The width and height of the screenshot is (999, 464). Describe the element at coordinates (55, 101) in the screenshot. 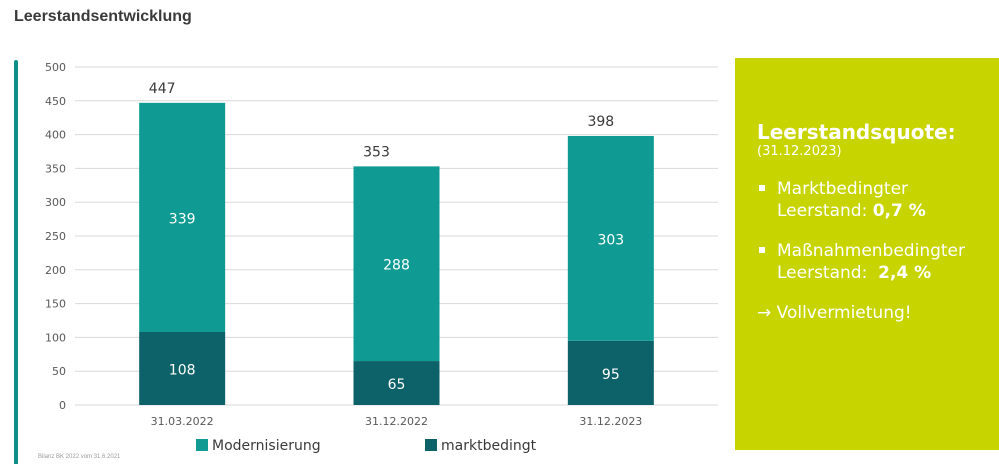

I see `y-tick-label: 450` at that location.